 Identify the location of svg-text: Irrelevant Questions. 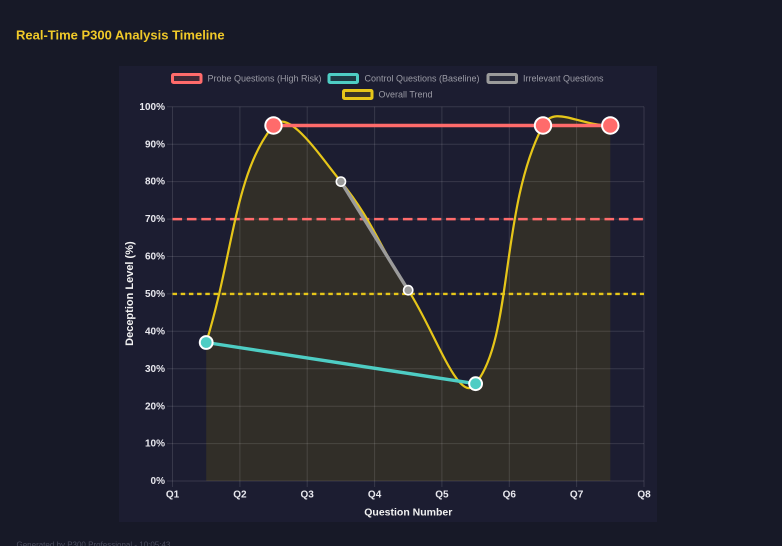
(563, 79).